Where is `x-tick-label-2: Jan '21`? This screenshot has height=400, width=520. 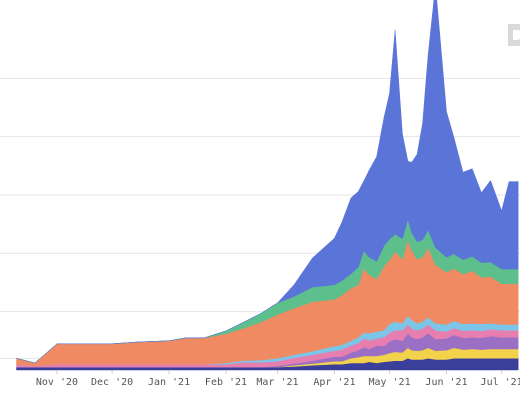
x-tick-label-2: Jan '21 is located at coordinates (169, 382).